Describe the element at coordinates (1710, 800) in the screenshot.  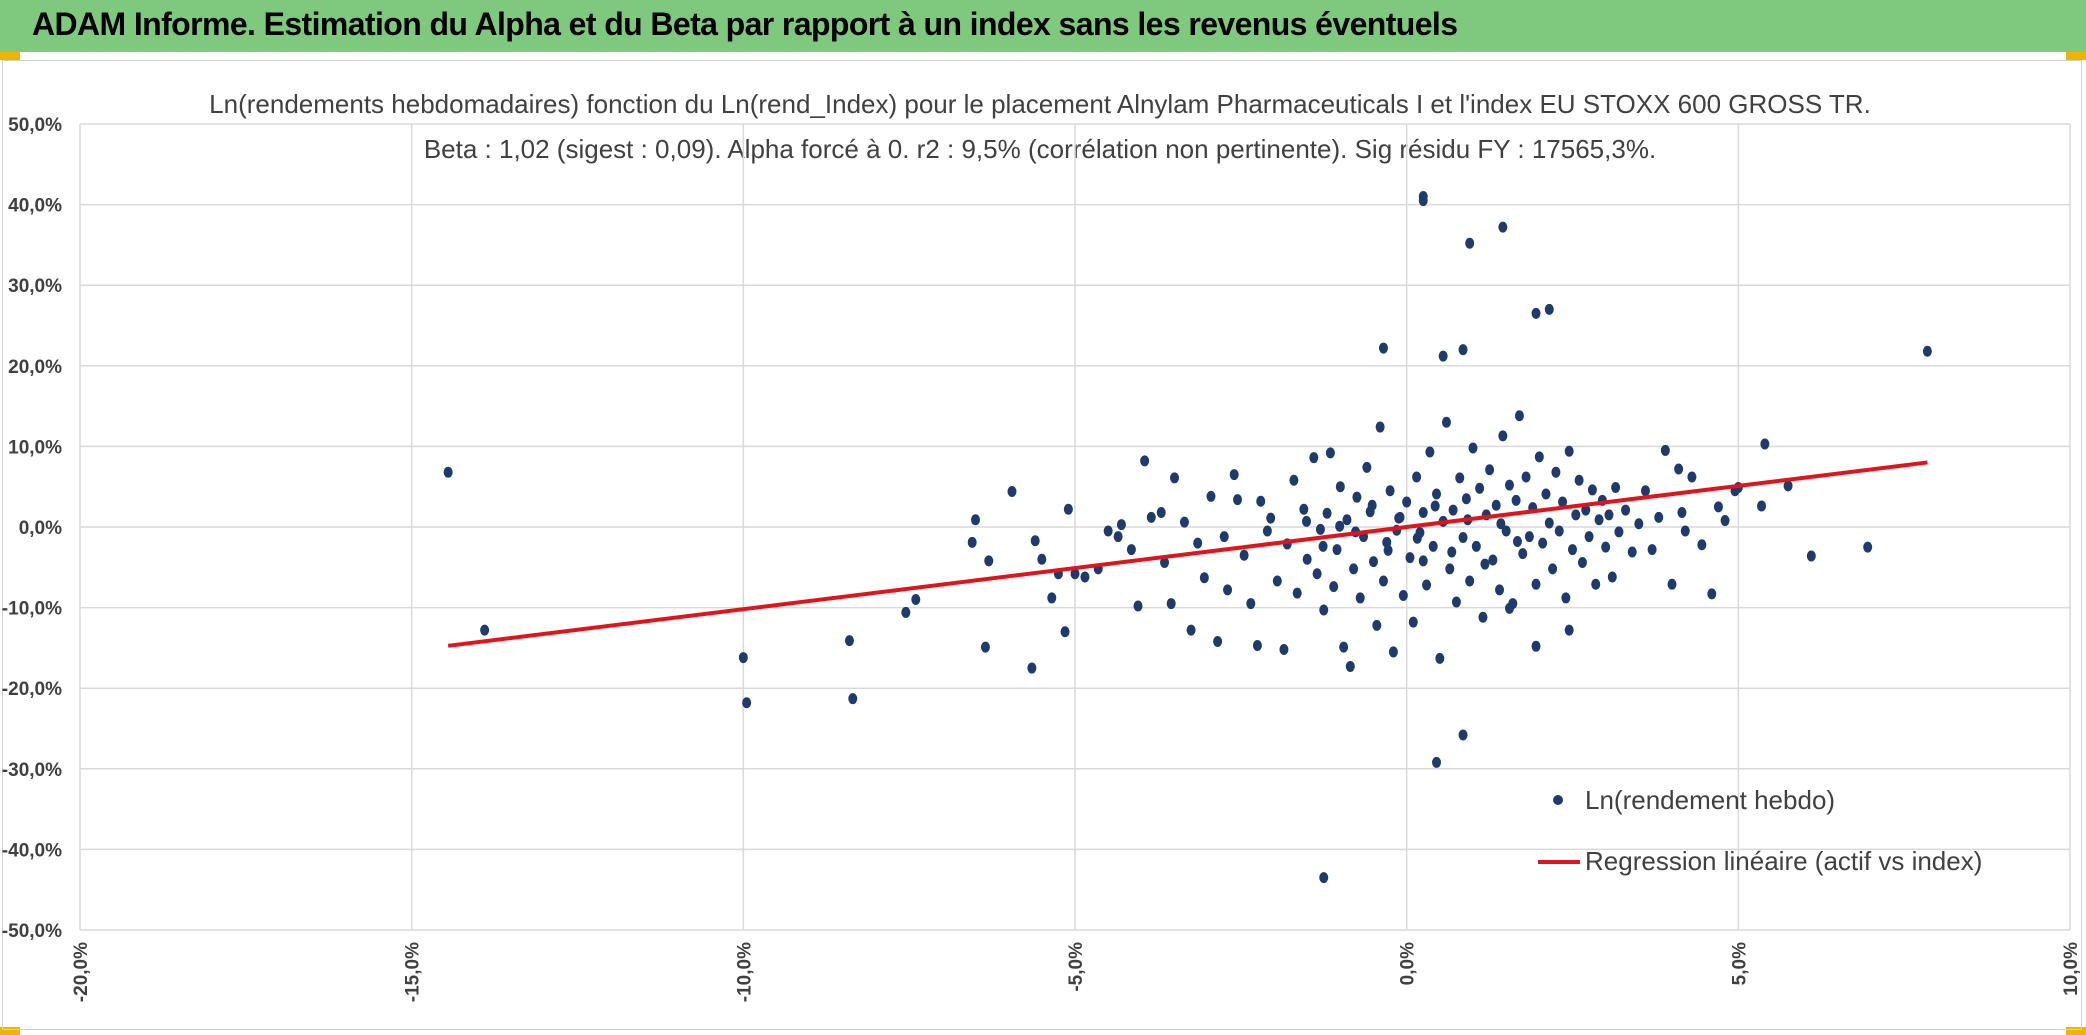
I see `legend-label-points: Ln(rendement hebdo)` at that location.